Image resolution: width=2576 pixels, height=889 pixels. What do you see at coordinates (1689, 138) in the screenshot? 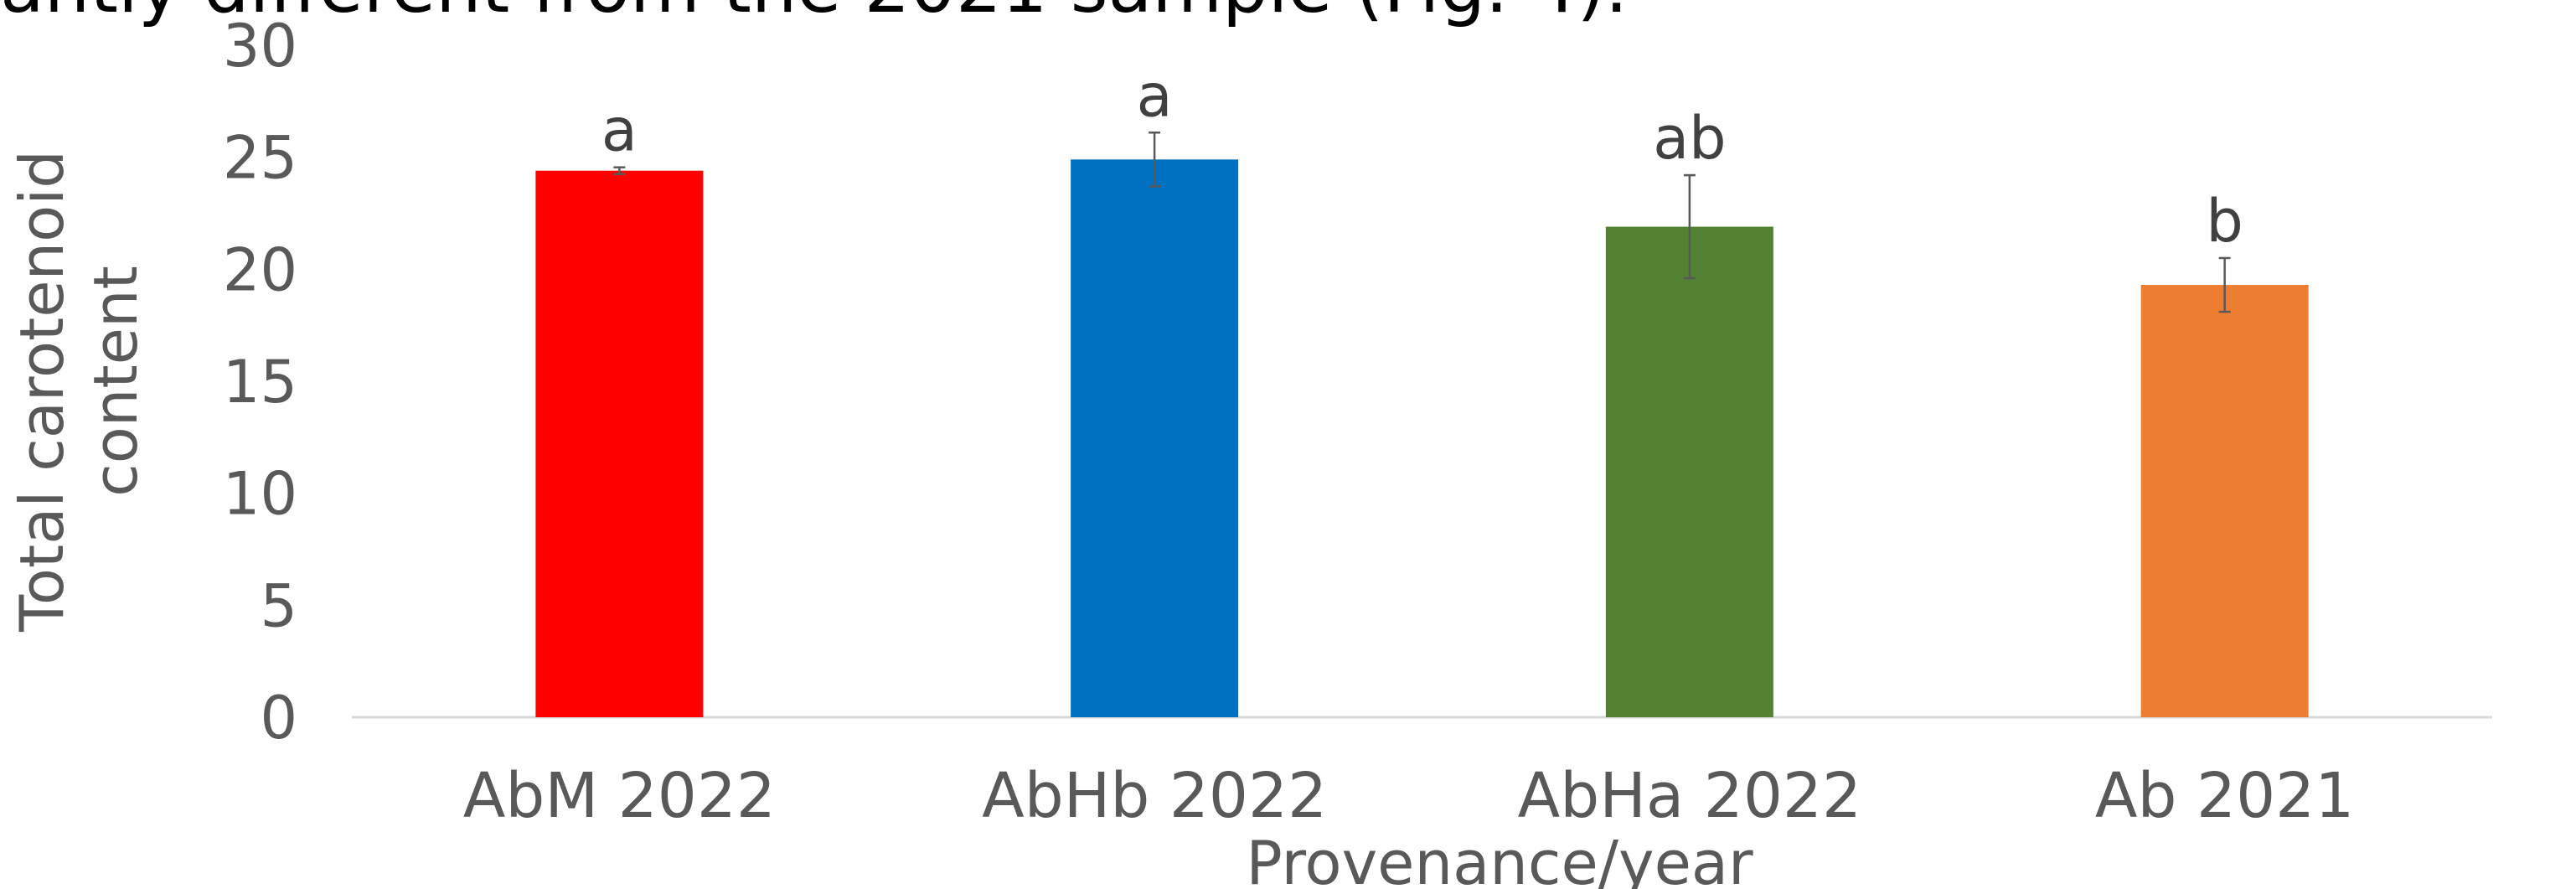
I see `significance-label: ab` at bounding box center [1689, 138].